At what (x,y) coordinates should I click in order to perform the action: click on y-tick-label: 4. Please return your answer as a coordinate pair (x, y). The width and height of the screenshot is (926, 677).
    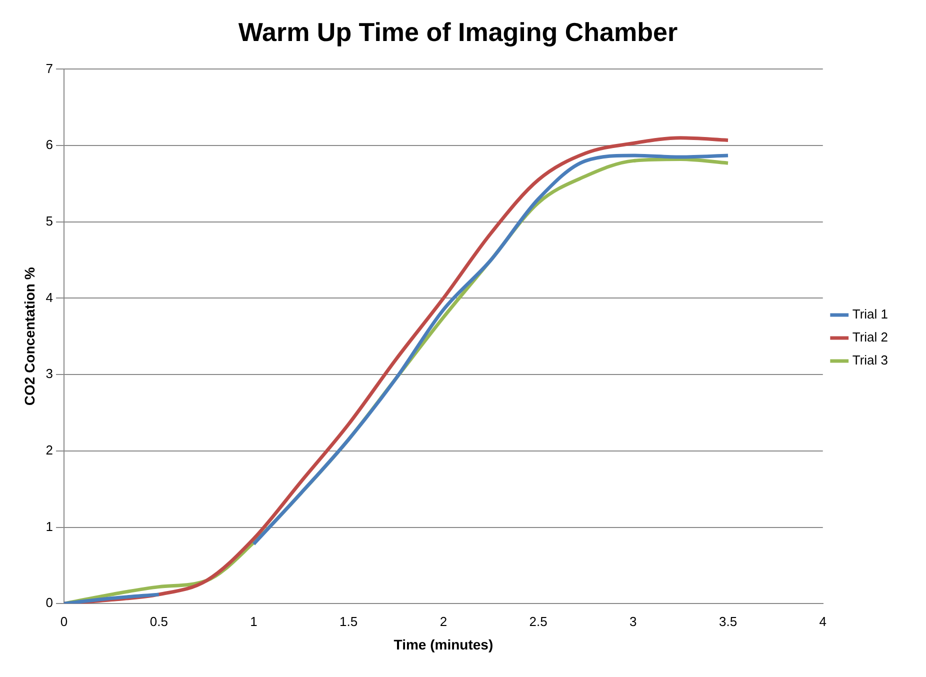
    Looking at the image, I should click on (50, 297).